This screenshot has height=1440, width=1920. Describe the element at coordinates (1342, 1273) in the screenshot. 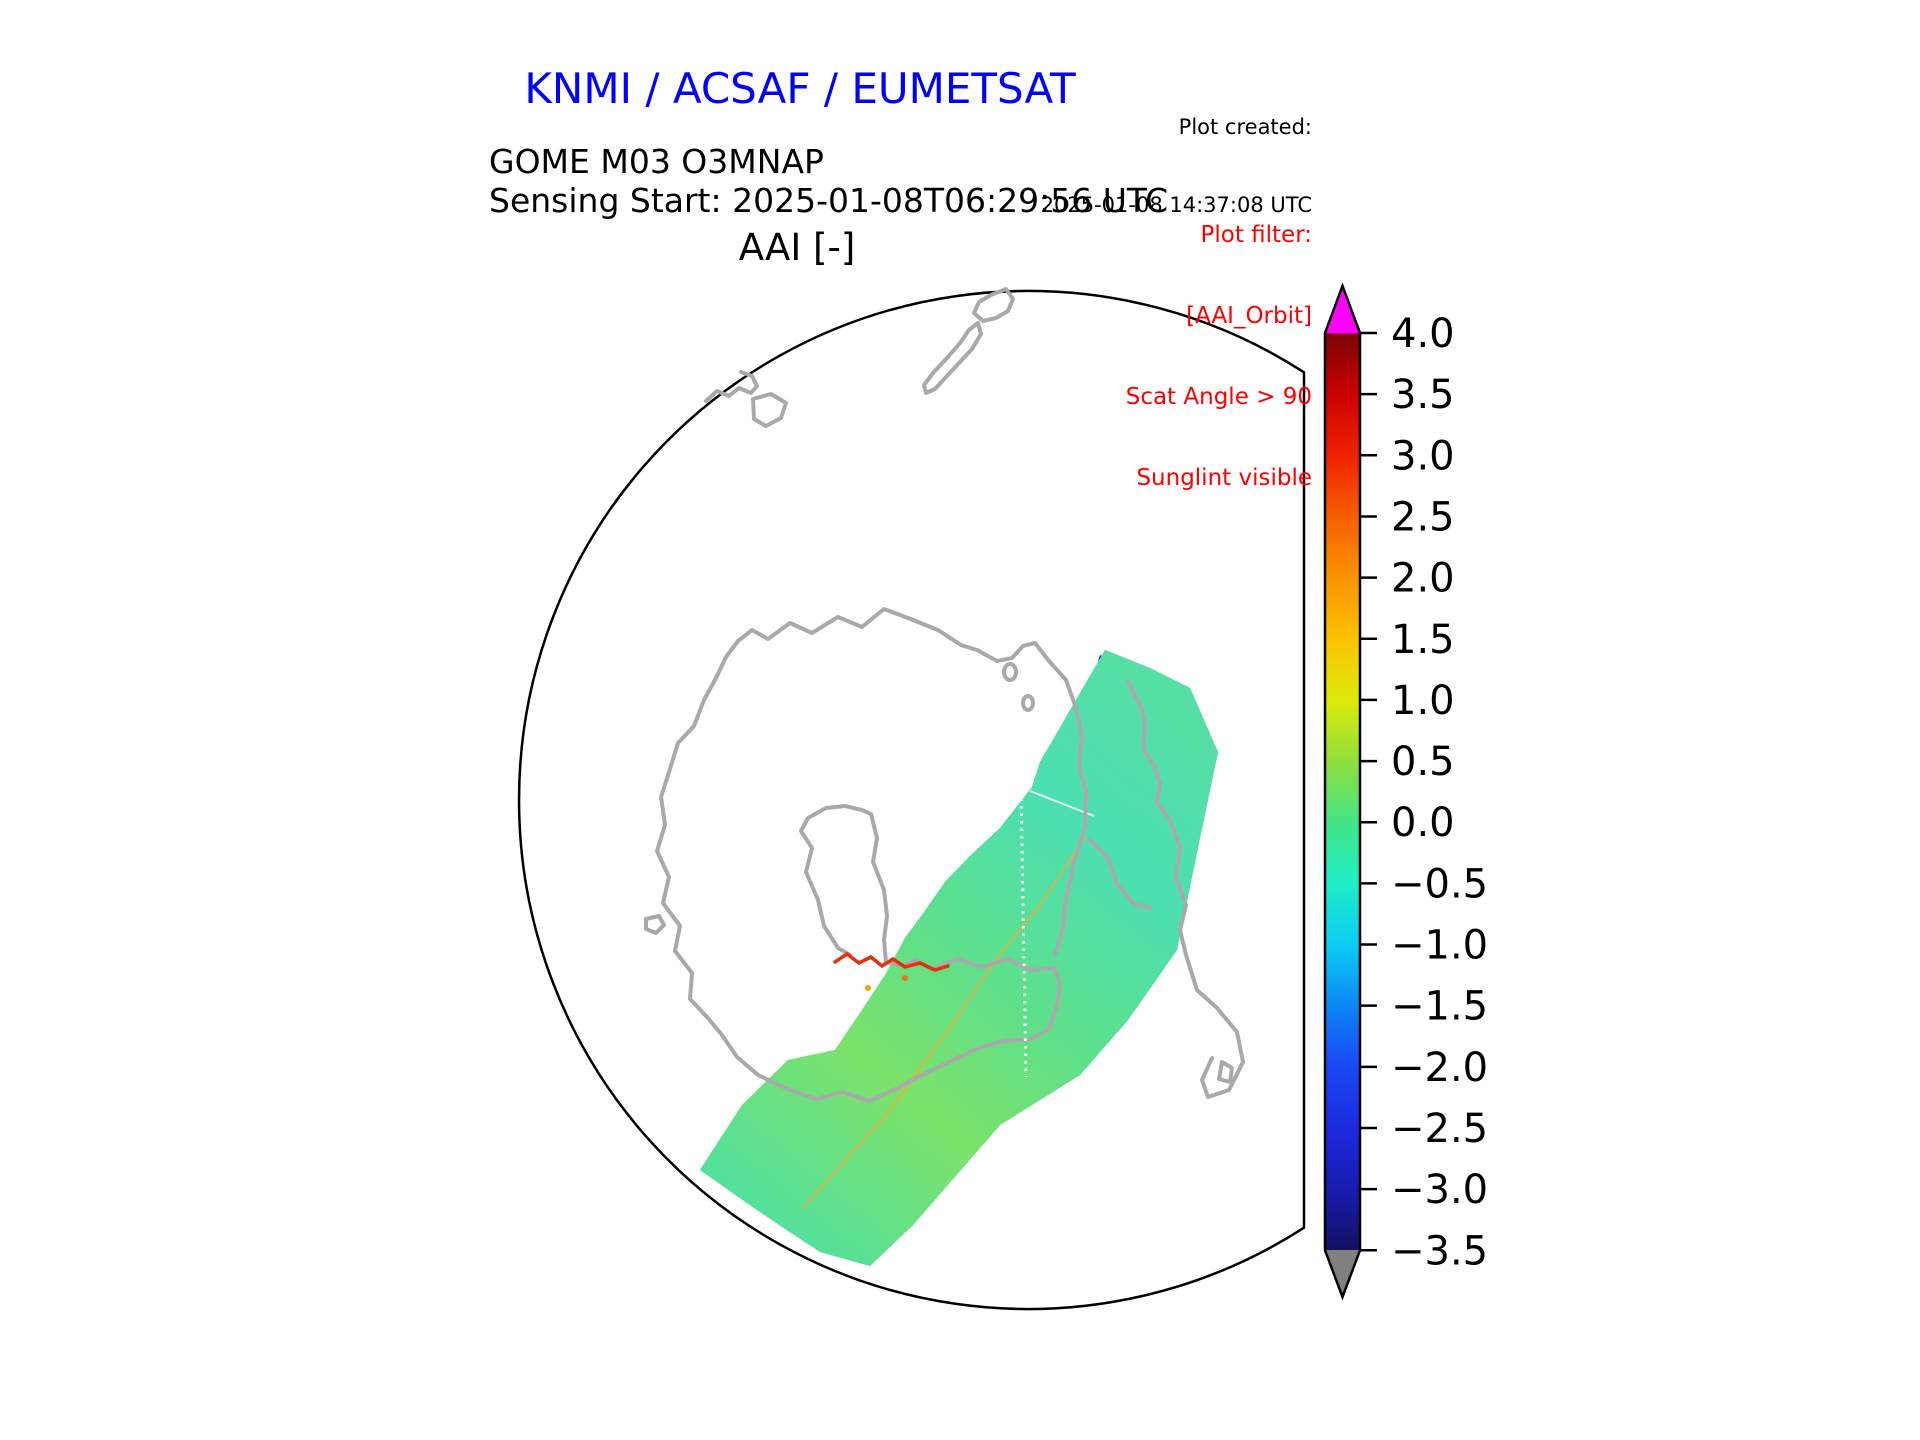

I see `colorbar-under-arrow` at that location.